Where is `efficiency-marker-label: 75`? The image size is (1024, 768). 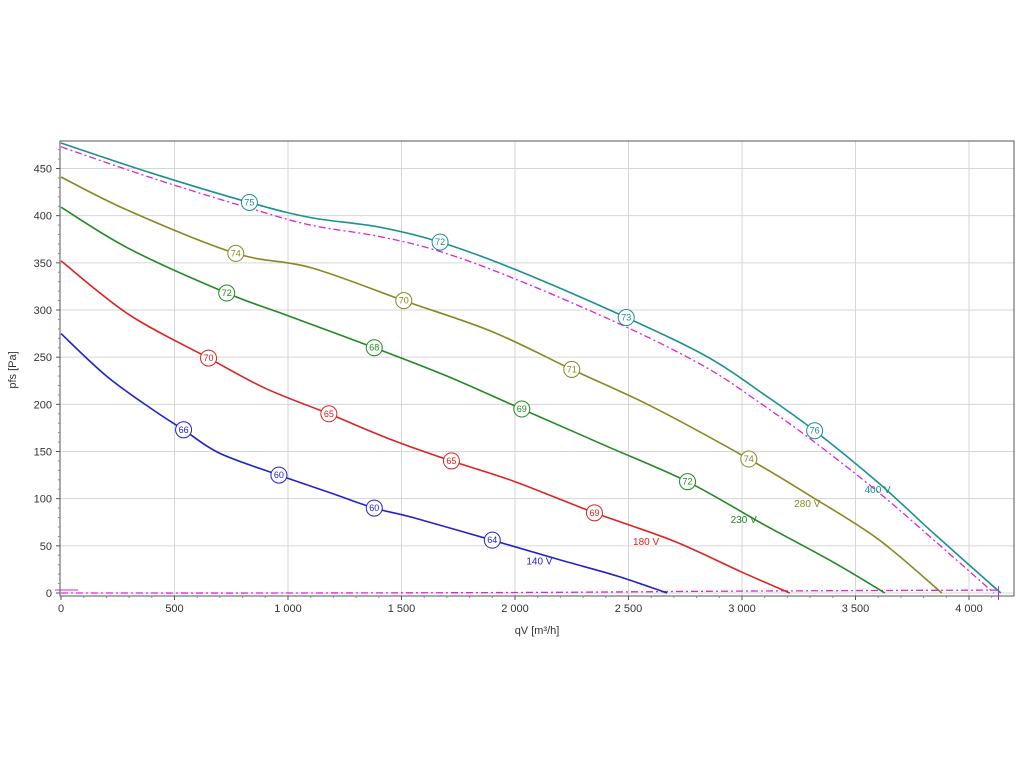 efficiency-marker-label: 75 is located at coordinates (249, 202).